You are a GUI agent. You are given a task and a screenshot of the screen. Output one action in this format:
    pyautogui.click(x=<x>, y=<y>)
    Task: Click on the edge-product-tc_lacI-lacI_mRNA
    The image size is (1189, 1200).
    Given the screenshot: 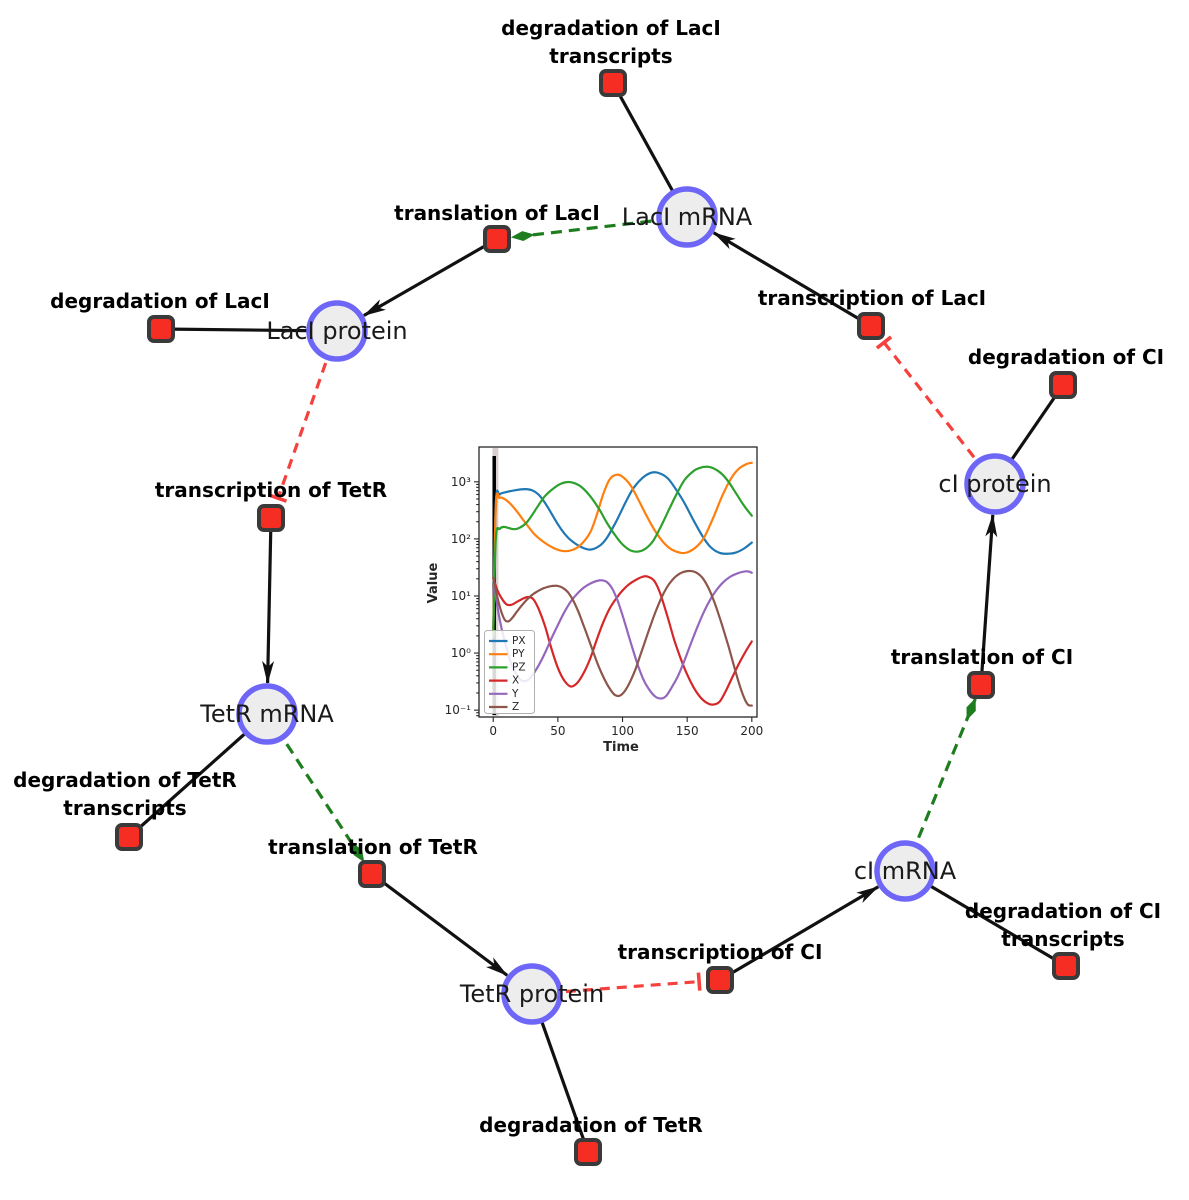 What is the action you would take?
    pyautogui.click(x=792, y=279)
    